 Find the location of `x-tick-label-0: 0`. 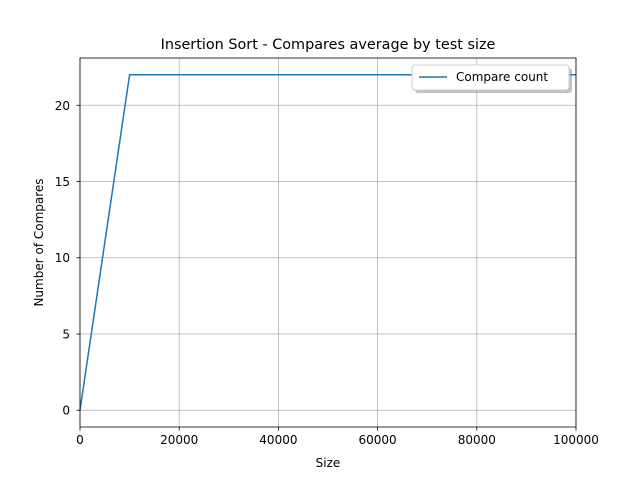

x-tick-label-0: 0 is located at coordinates (80, 440).